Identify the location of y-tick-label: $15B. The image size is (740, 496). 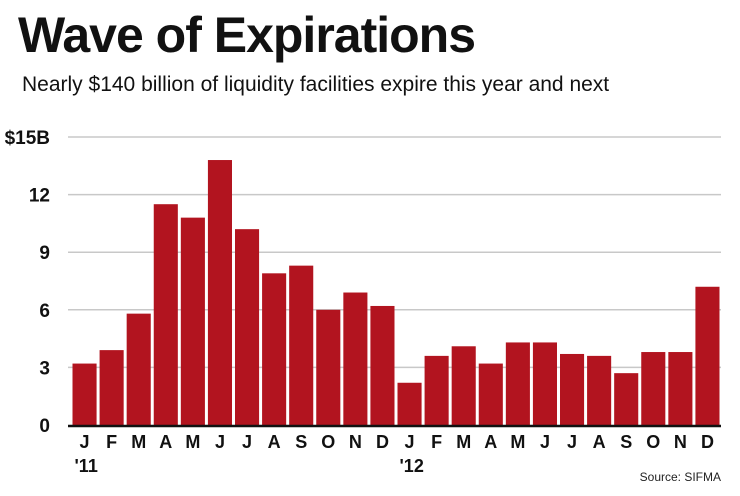
(27, 138).